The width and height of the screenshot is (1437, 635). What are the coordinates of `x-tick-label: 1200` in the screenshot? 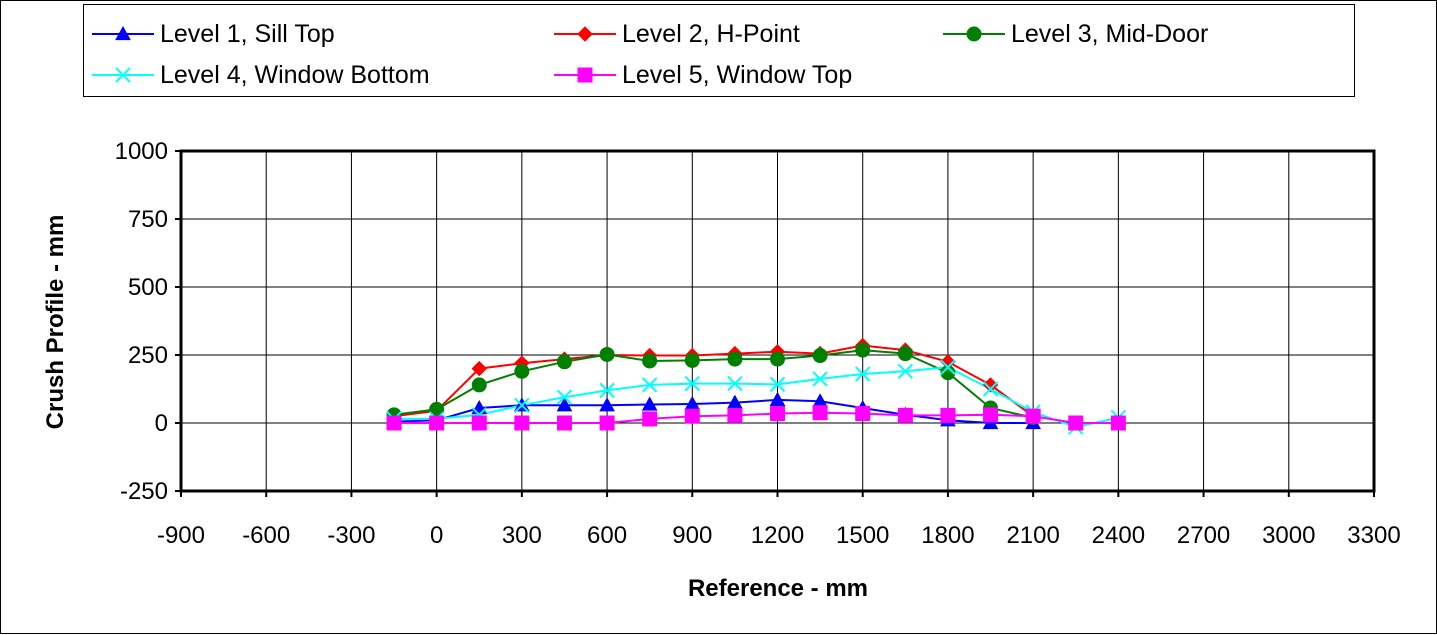 It's located at (777, 535).